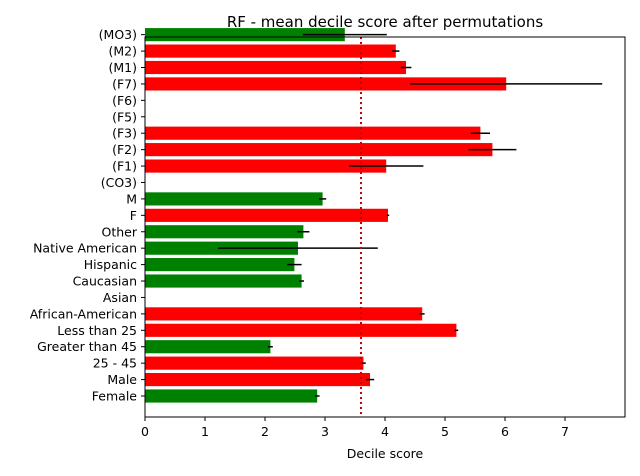 This screenshot has width=640, height=476. Describe the element at coordinates (123, 67) in the screenshot. I see `y-tick-label: (M1)` at that location.